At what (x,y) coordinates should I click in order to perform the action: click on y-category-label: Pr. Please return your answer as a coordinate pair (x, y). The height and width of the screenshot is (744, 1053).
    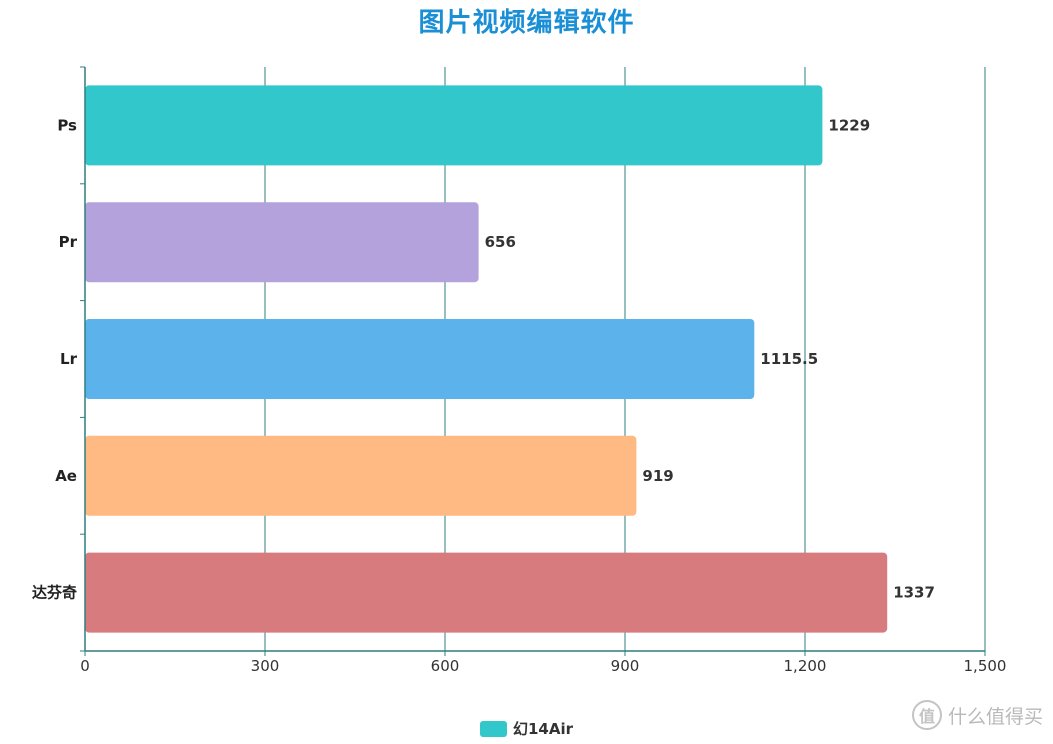
    Looking at the image, I should click on (68, 242).